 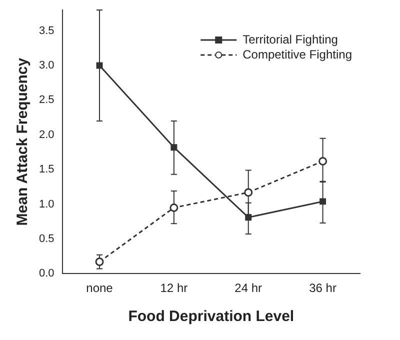 I want to click on y-tick-label: 2.0, so click(x=46, y=134).